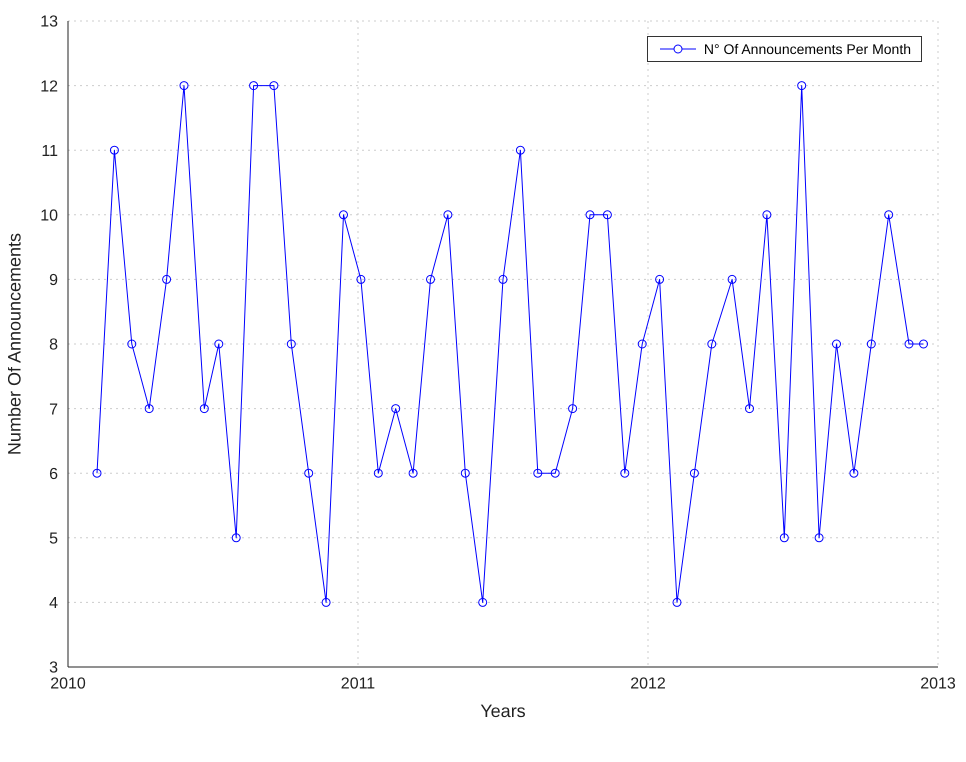 Image resolution: width=966 pixels, height=762 pixels. Describe the element at coordinates (49, 151) in the screenshot. I see `y-tick-label: 11` at that location.